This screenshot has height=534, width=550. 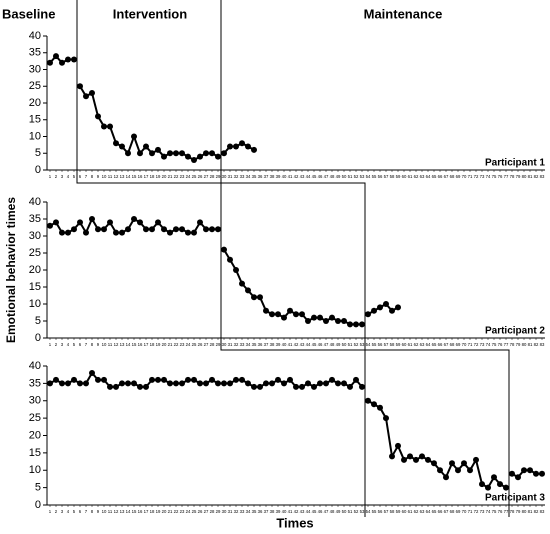 I want to click on x-tick-label: 33, so click(x=242, y=176).